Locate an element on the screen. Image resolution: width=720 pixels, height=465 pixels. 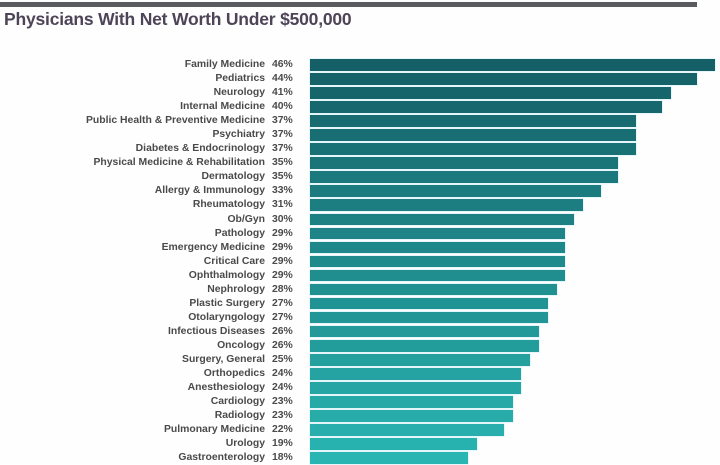
chart-row: Nephrology 28% is located at coordinates (360, 290).